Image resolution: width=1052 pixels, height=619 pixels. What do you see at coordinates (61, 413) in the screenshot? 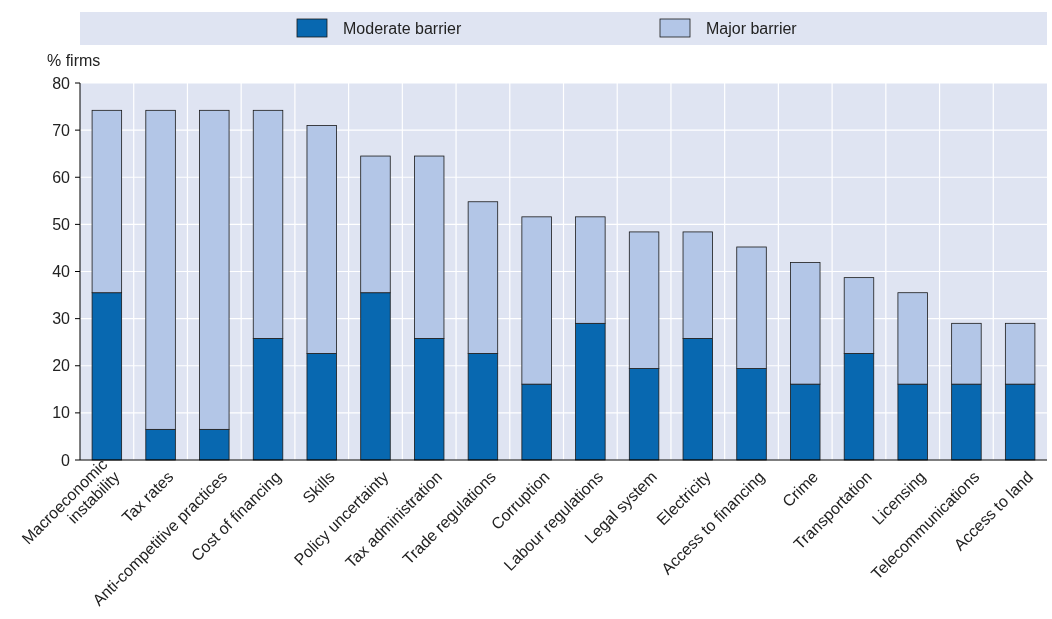
I see `y-tick-label: 10` at bounding box center [61, 413].